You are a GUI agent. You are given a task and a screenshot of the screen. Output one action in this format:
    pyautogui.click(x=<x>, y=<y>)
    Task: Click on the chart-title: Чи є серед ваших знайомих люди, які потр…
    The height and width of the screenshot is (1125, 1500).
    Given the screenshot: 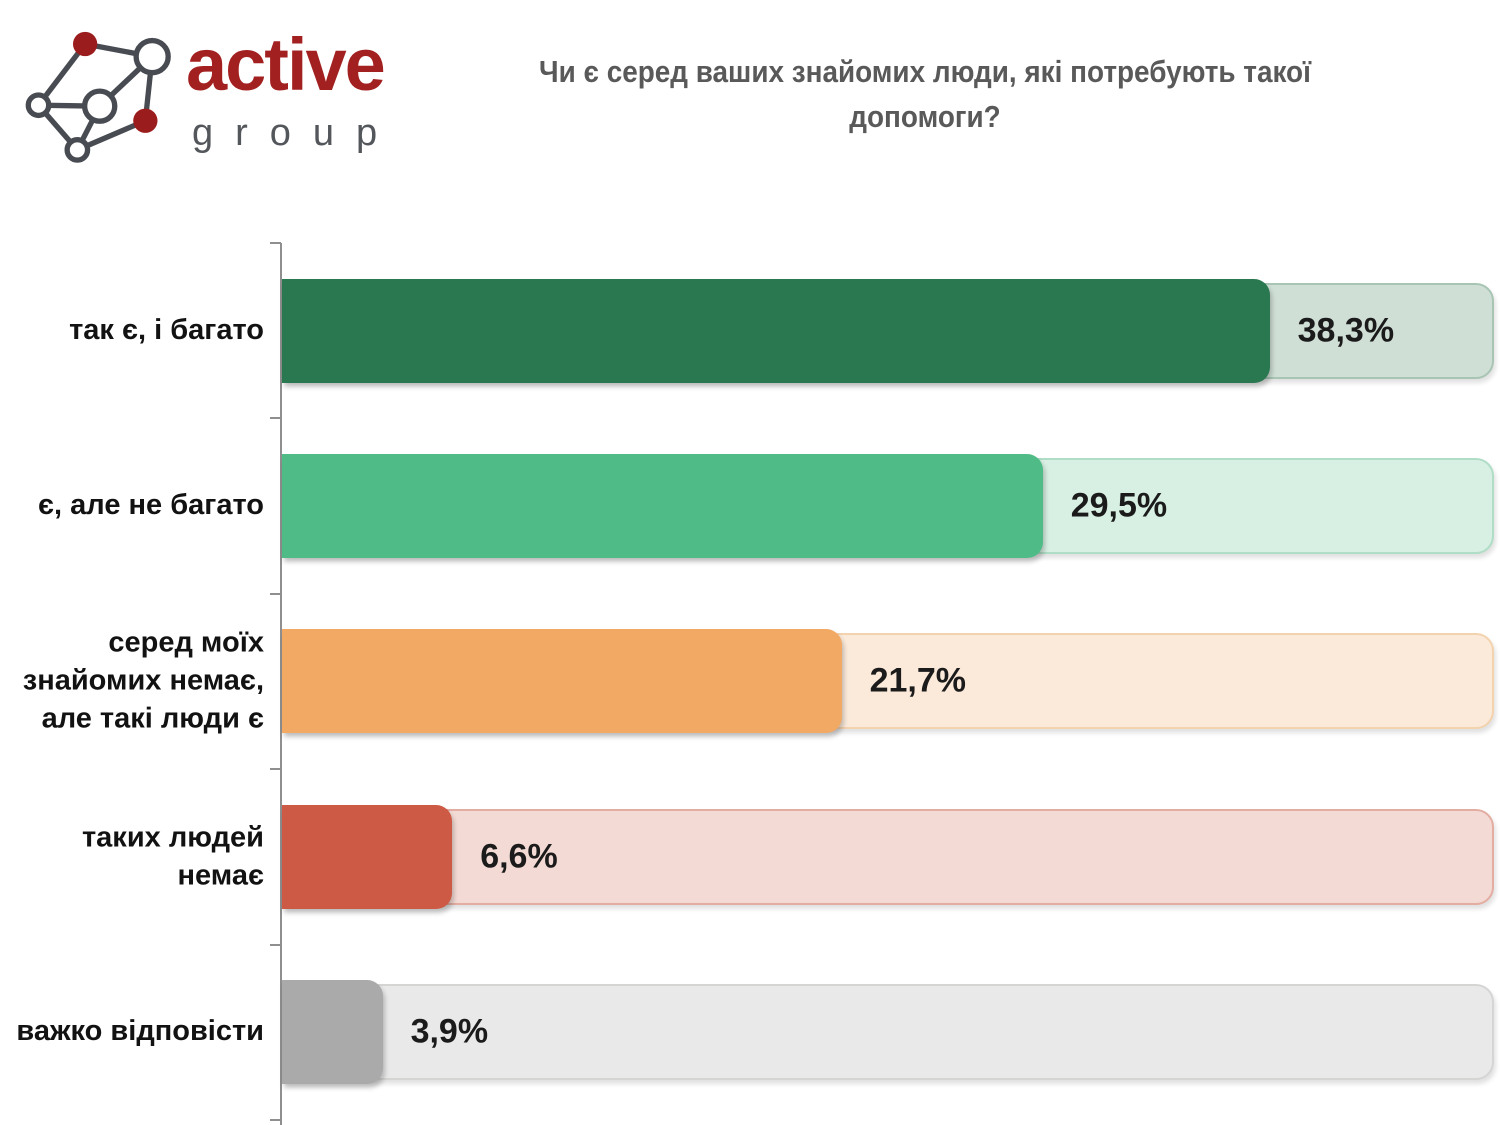 What is the action you would take?
    pyautogui.click(x=925, y=94)
    